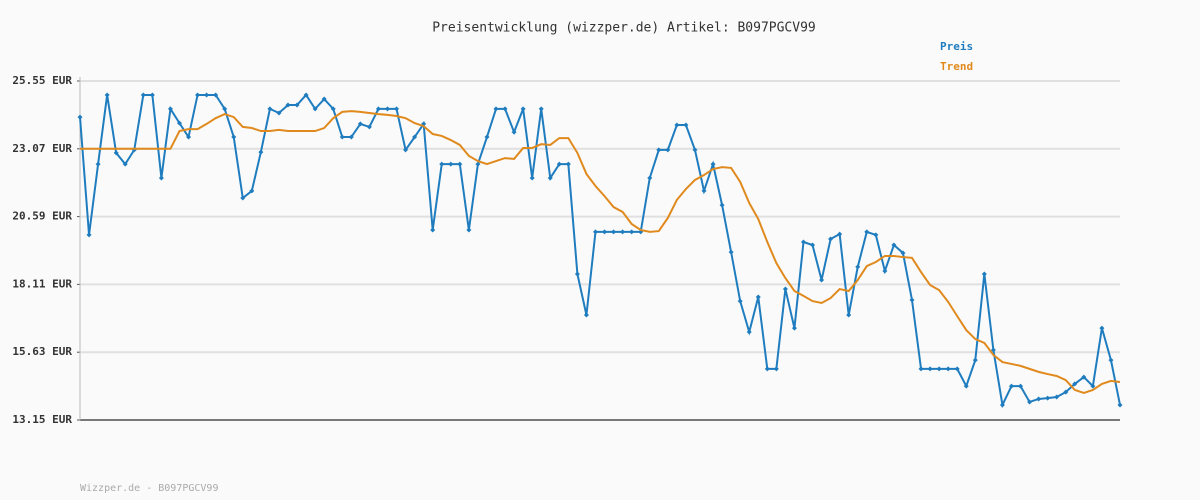 The image size is (1200, 500). I want to click on y-tick-label: 23.07 EUR, so click(42, 148).